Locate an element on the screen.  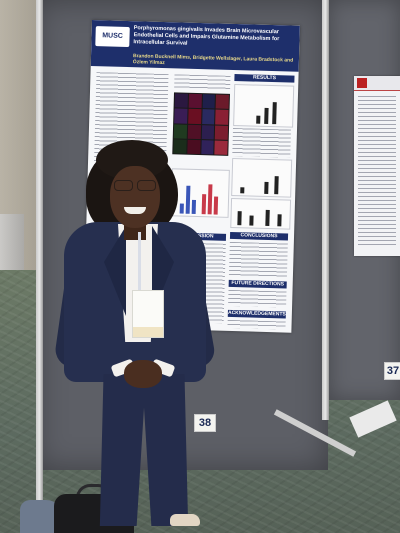
conclusions-heading: CONCLUSIONS is located at coordinates (259, 236).